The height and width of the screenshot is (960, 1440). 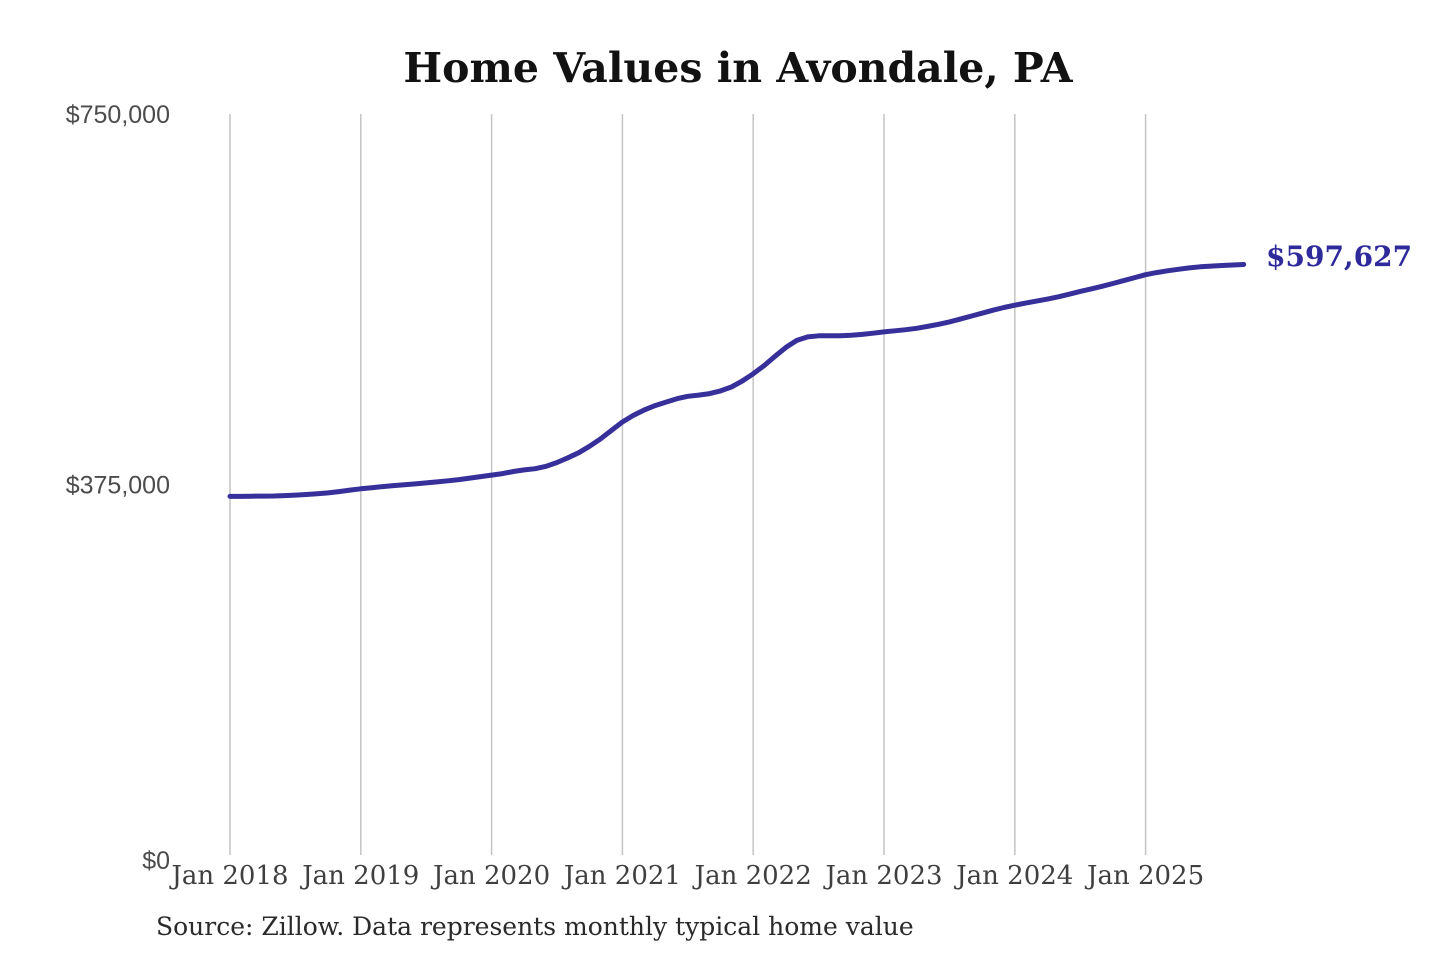 I want to click on x-axis-tick-label: Jan 2025, so click(x=1144, y=876).